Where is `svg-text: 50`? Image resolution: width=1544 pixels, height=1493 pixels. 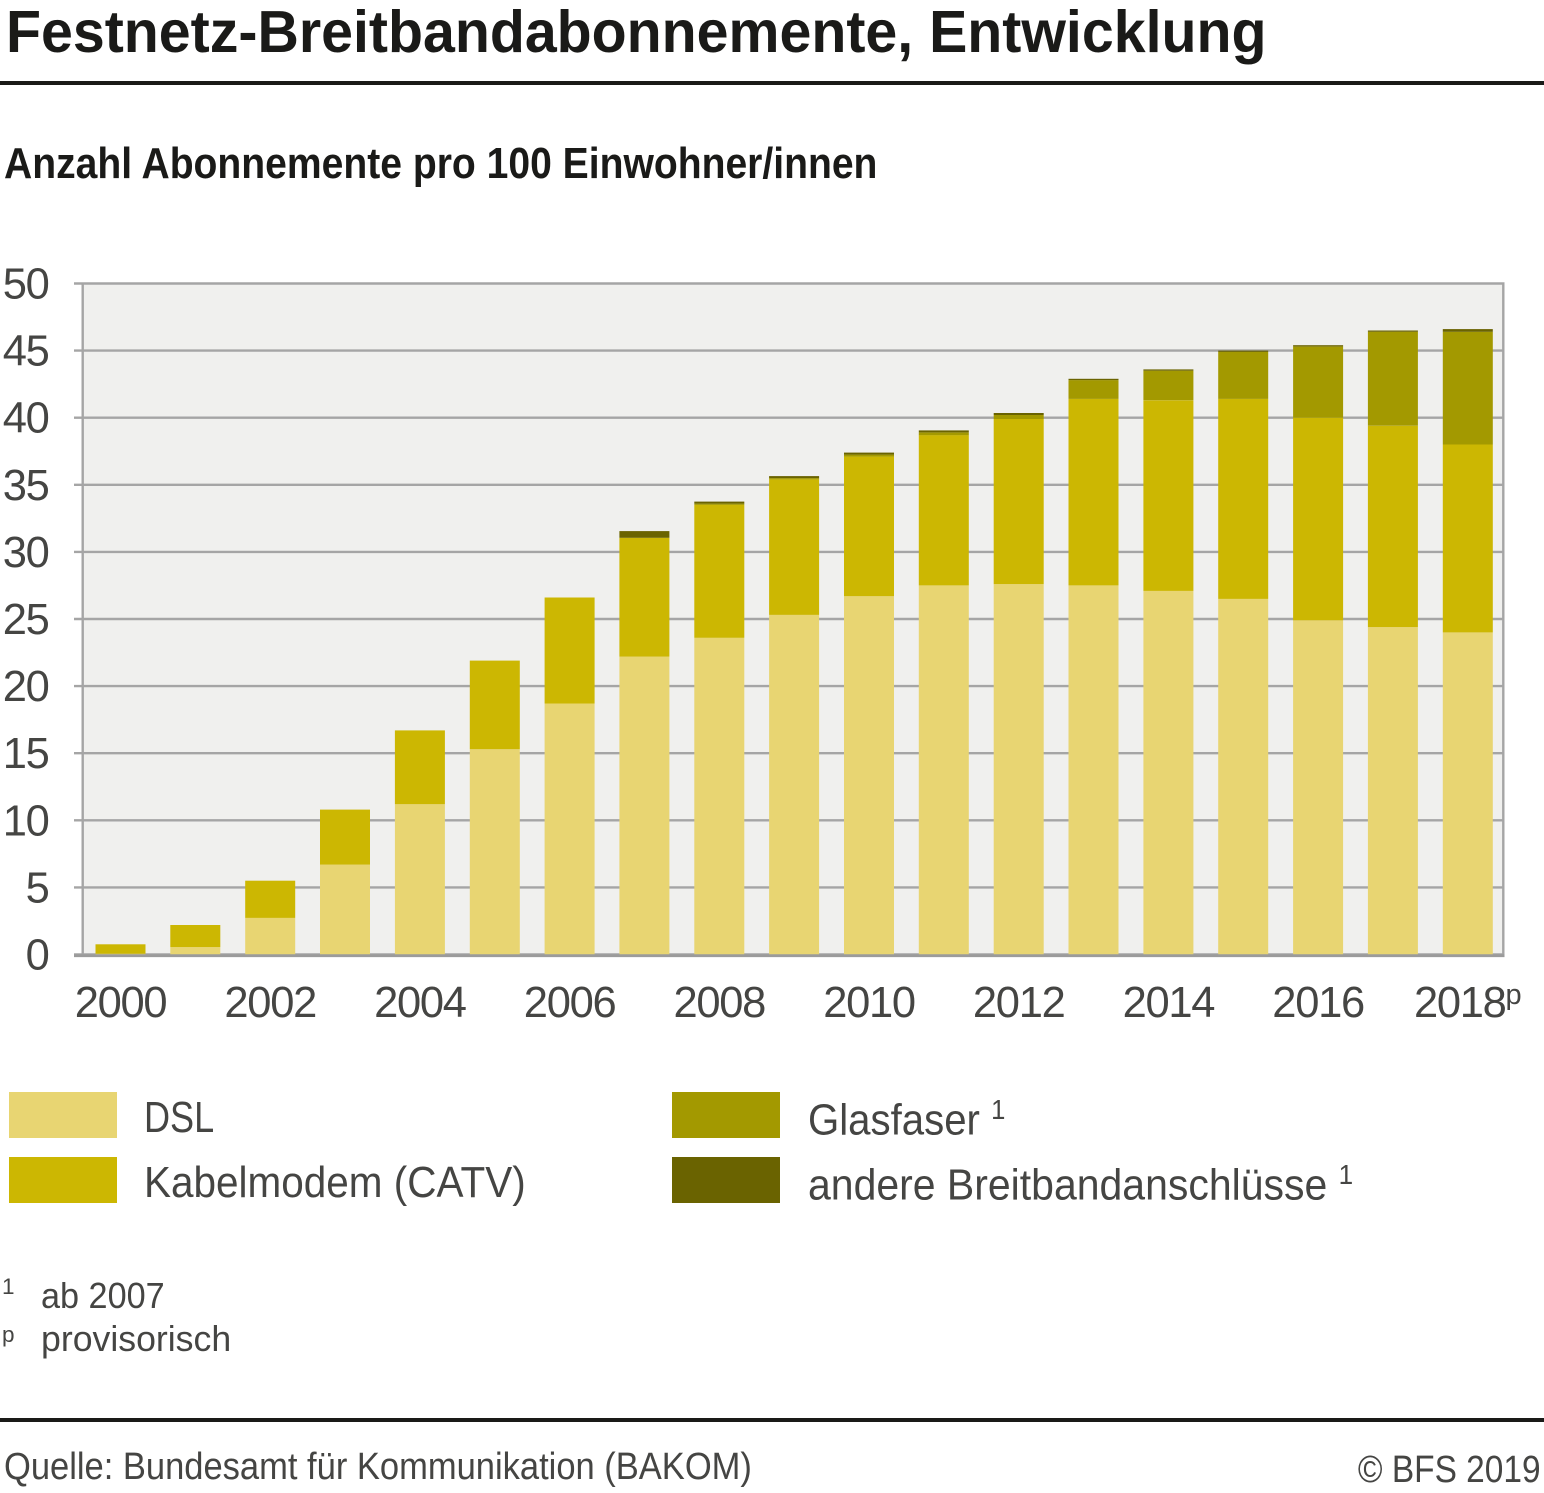
svg-text: 50 is located at coordinates (26, 285).